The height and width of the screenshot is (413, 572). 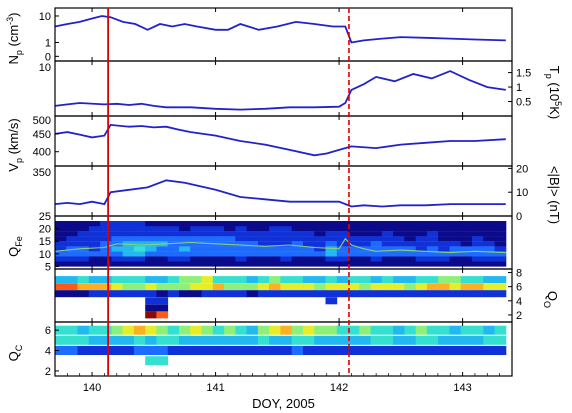 What do you see at coordinates (45, 68) in the screenshot?
I see `temperature-left-tick-label-0: 10` at bounding box center [45, 68].